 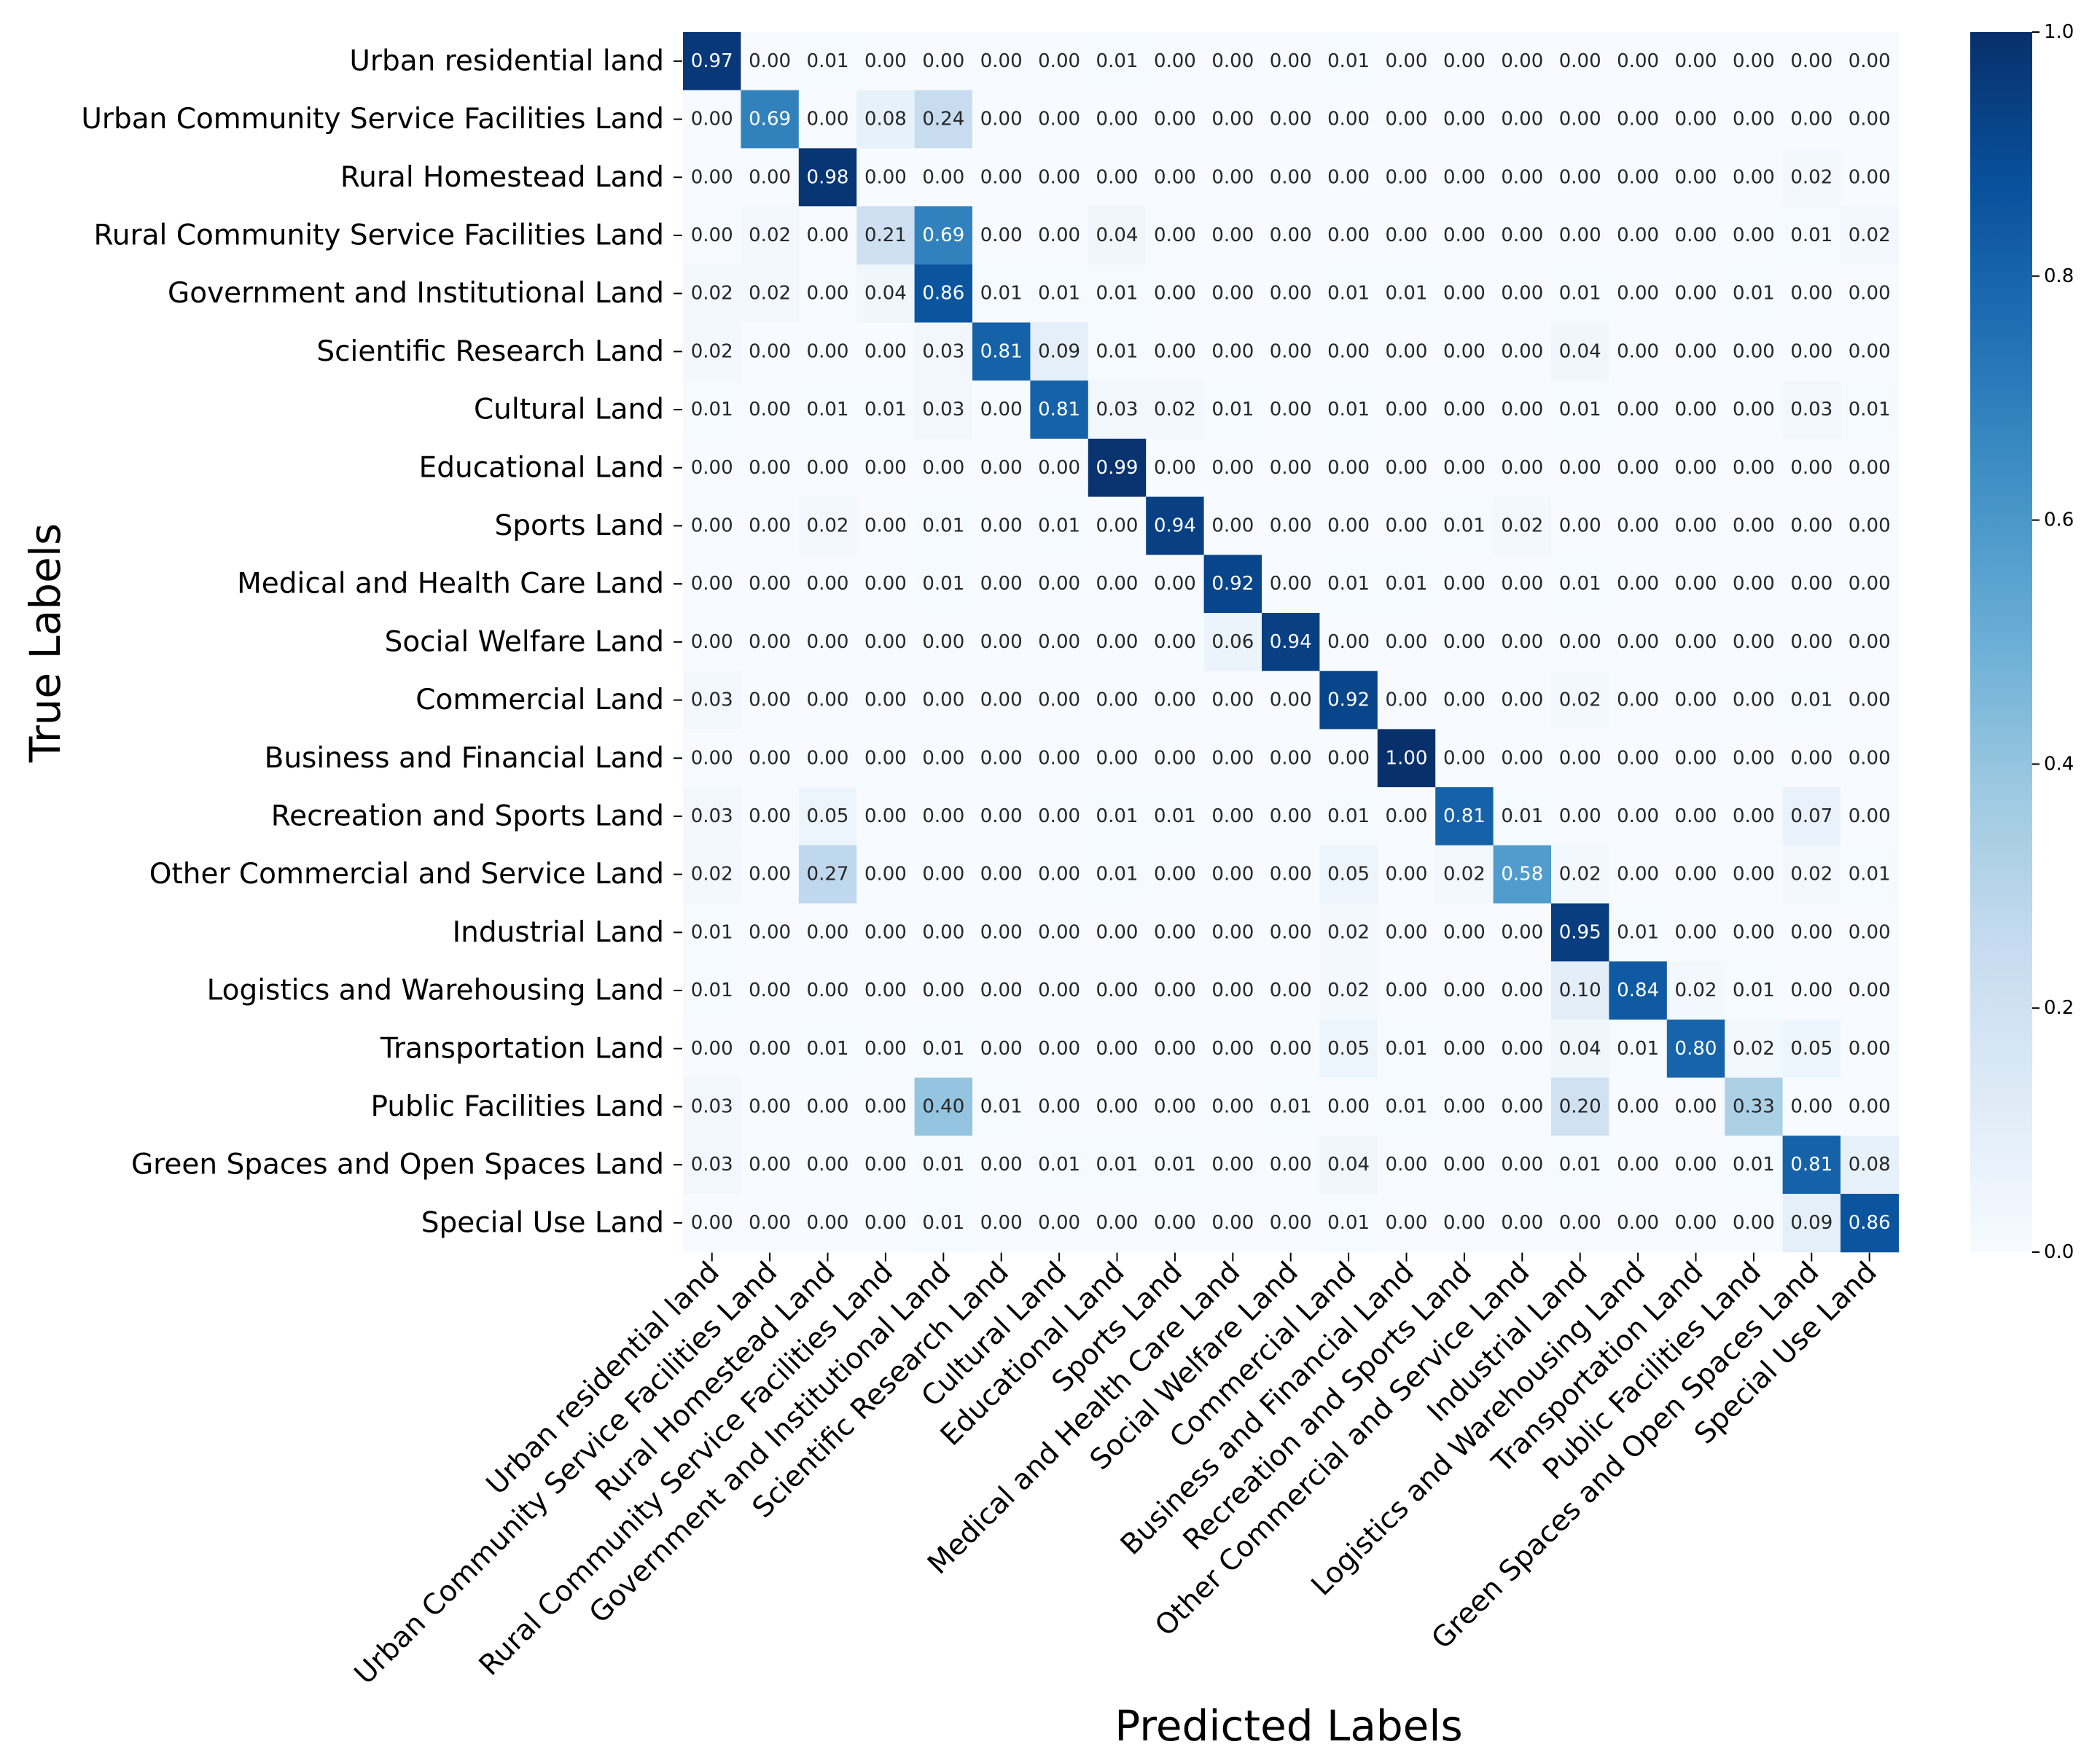 What do you see at coordinates (542, 1223) in the screenshot?
I see `y-tick-label: Special Use Land` at bounding box center [542, 1223].